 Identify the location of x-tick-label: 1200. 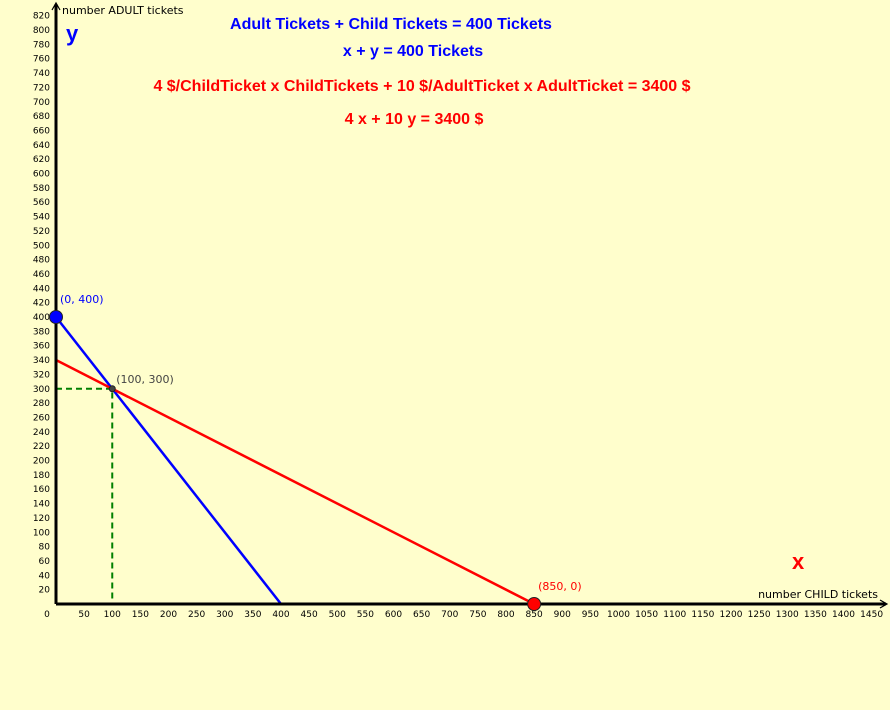
(731, 615).